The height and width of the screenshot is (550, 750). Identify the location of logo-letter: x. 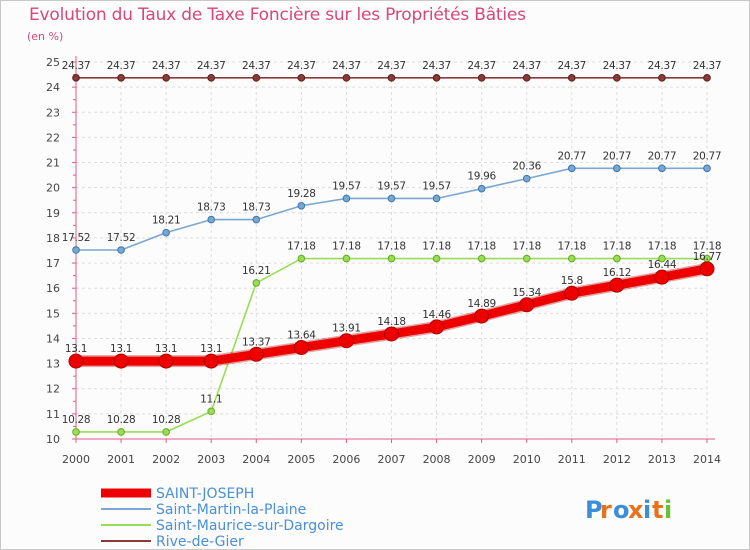
(636, 510).